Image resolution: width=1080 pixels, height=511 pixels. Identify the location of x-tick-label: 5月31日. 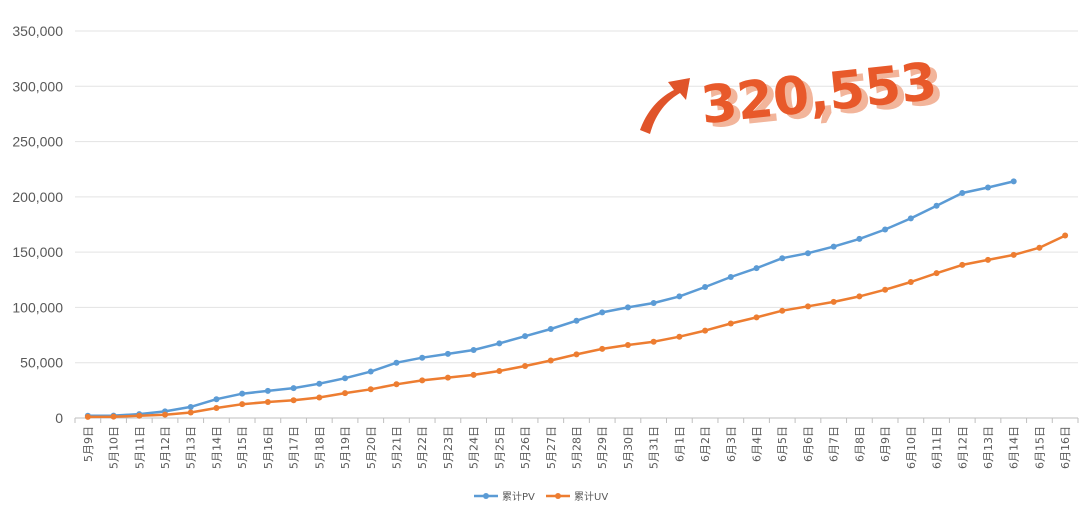
(654, 447).